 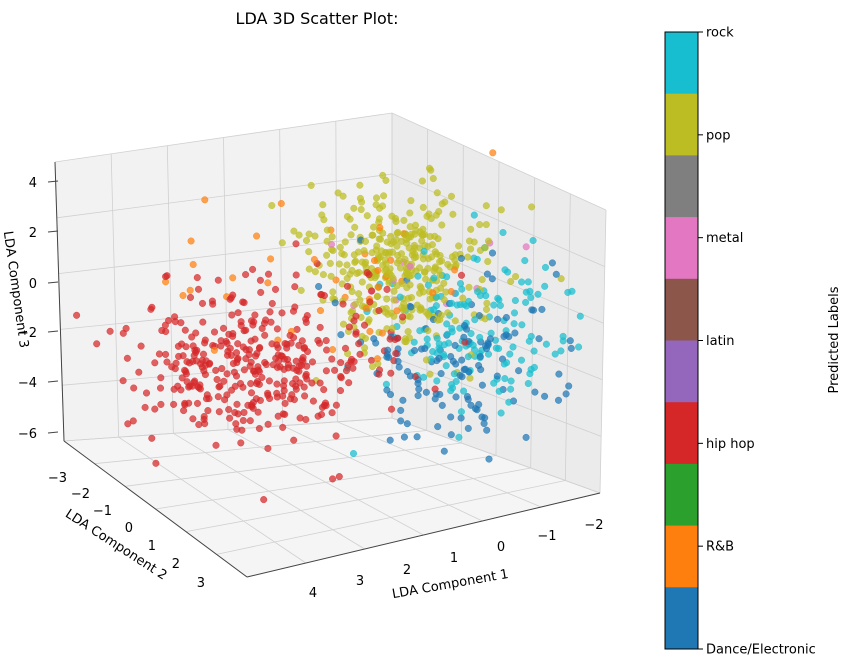 I want to click on z-tick-mark, so click(x=53, y=432).